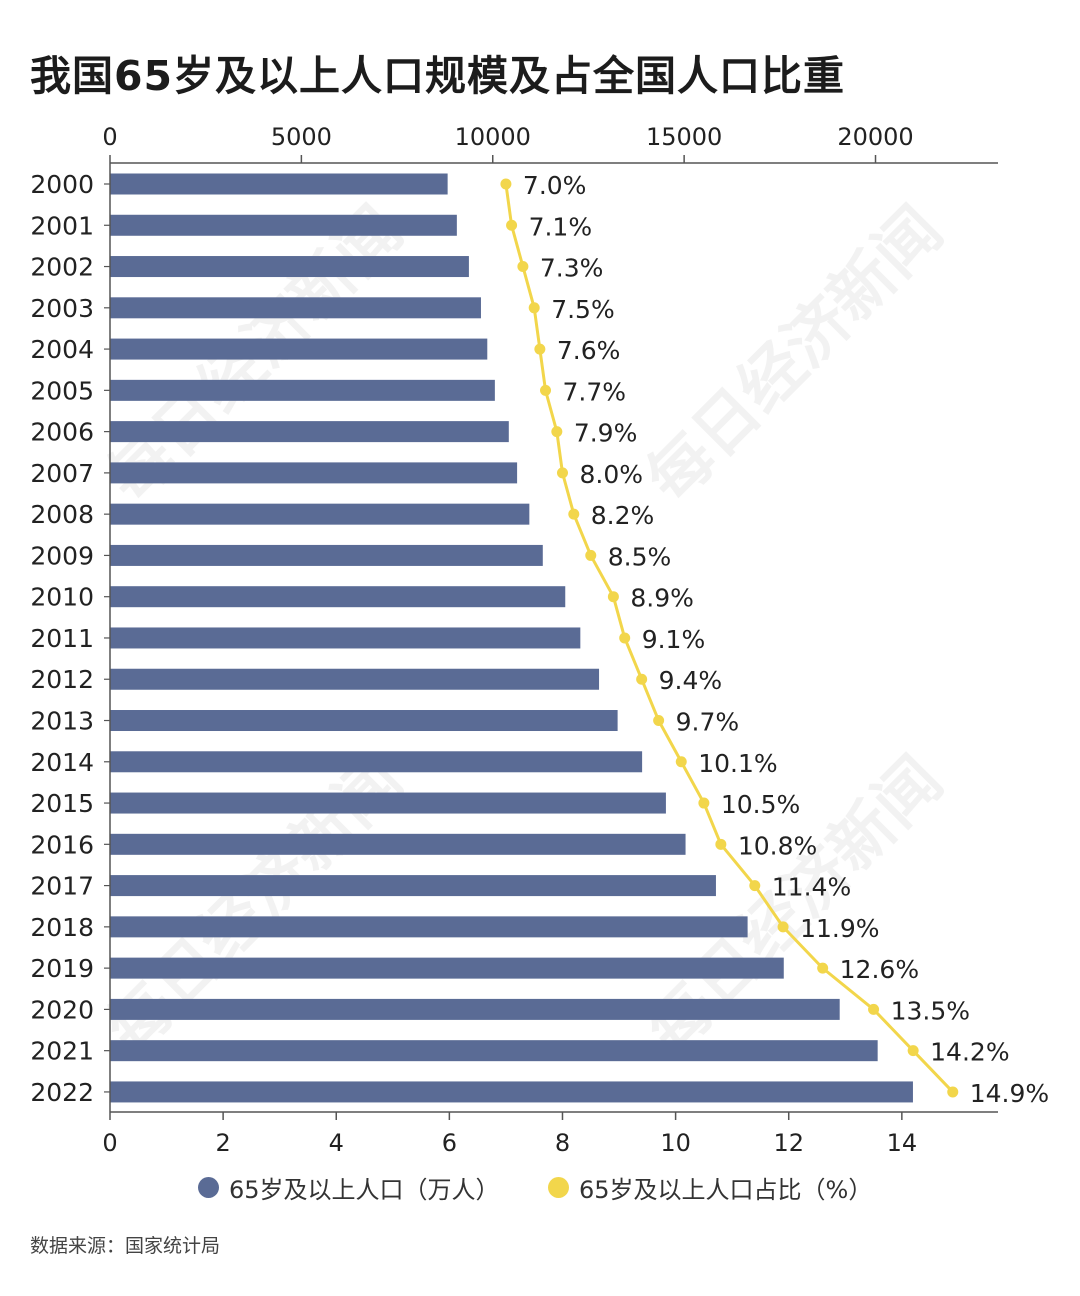 This screenshot has width=1080, height=1296. Describe the element at coordinates (625, 638) in the screenshot. I see `share-point-2011` at that location.